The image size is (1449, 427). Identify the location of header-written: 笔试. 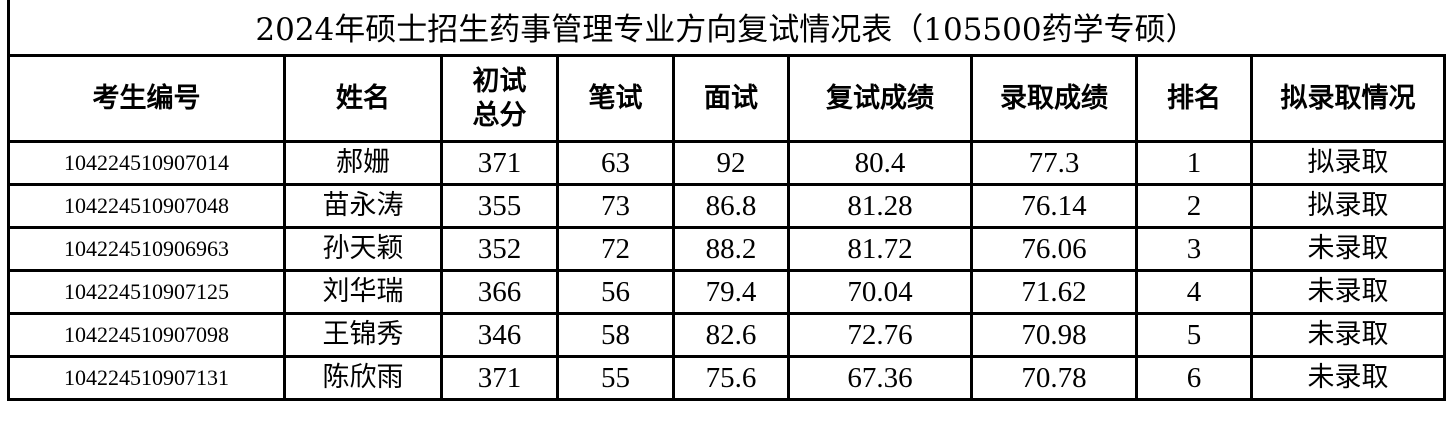
(615, 98).